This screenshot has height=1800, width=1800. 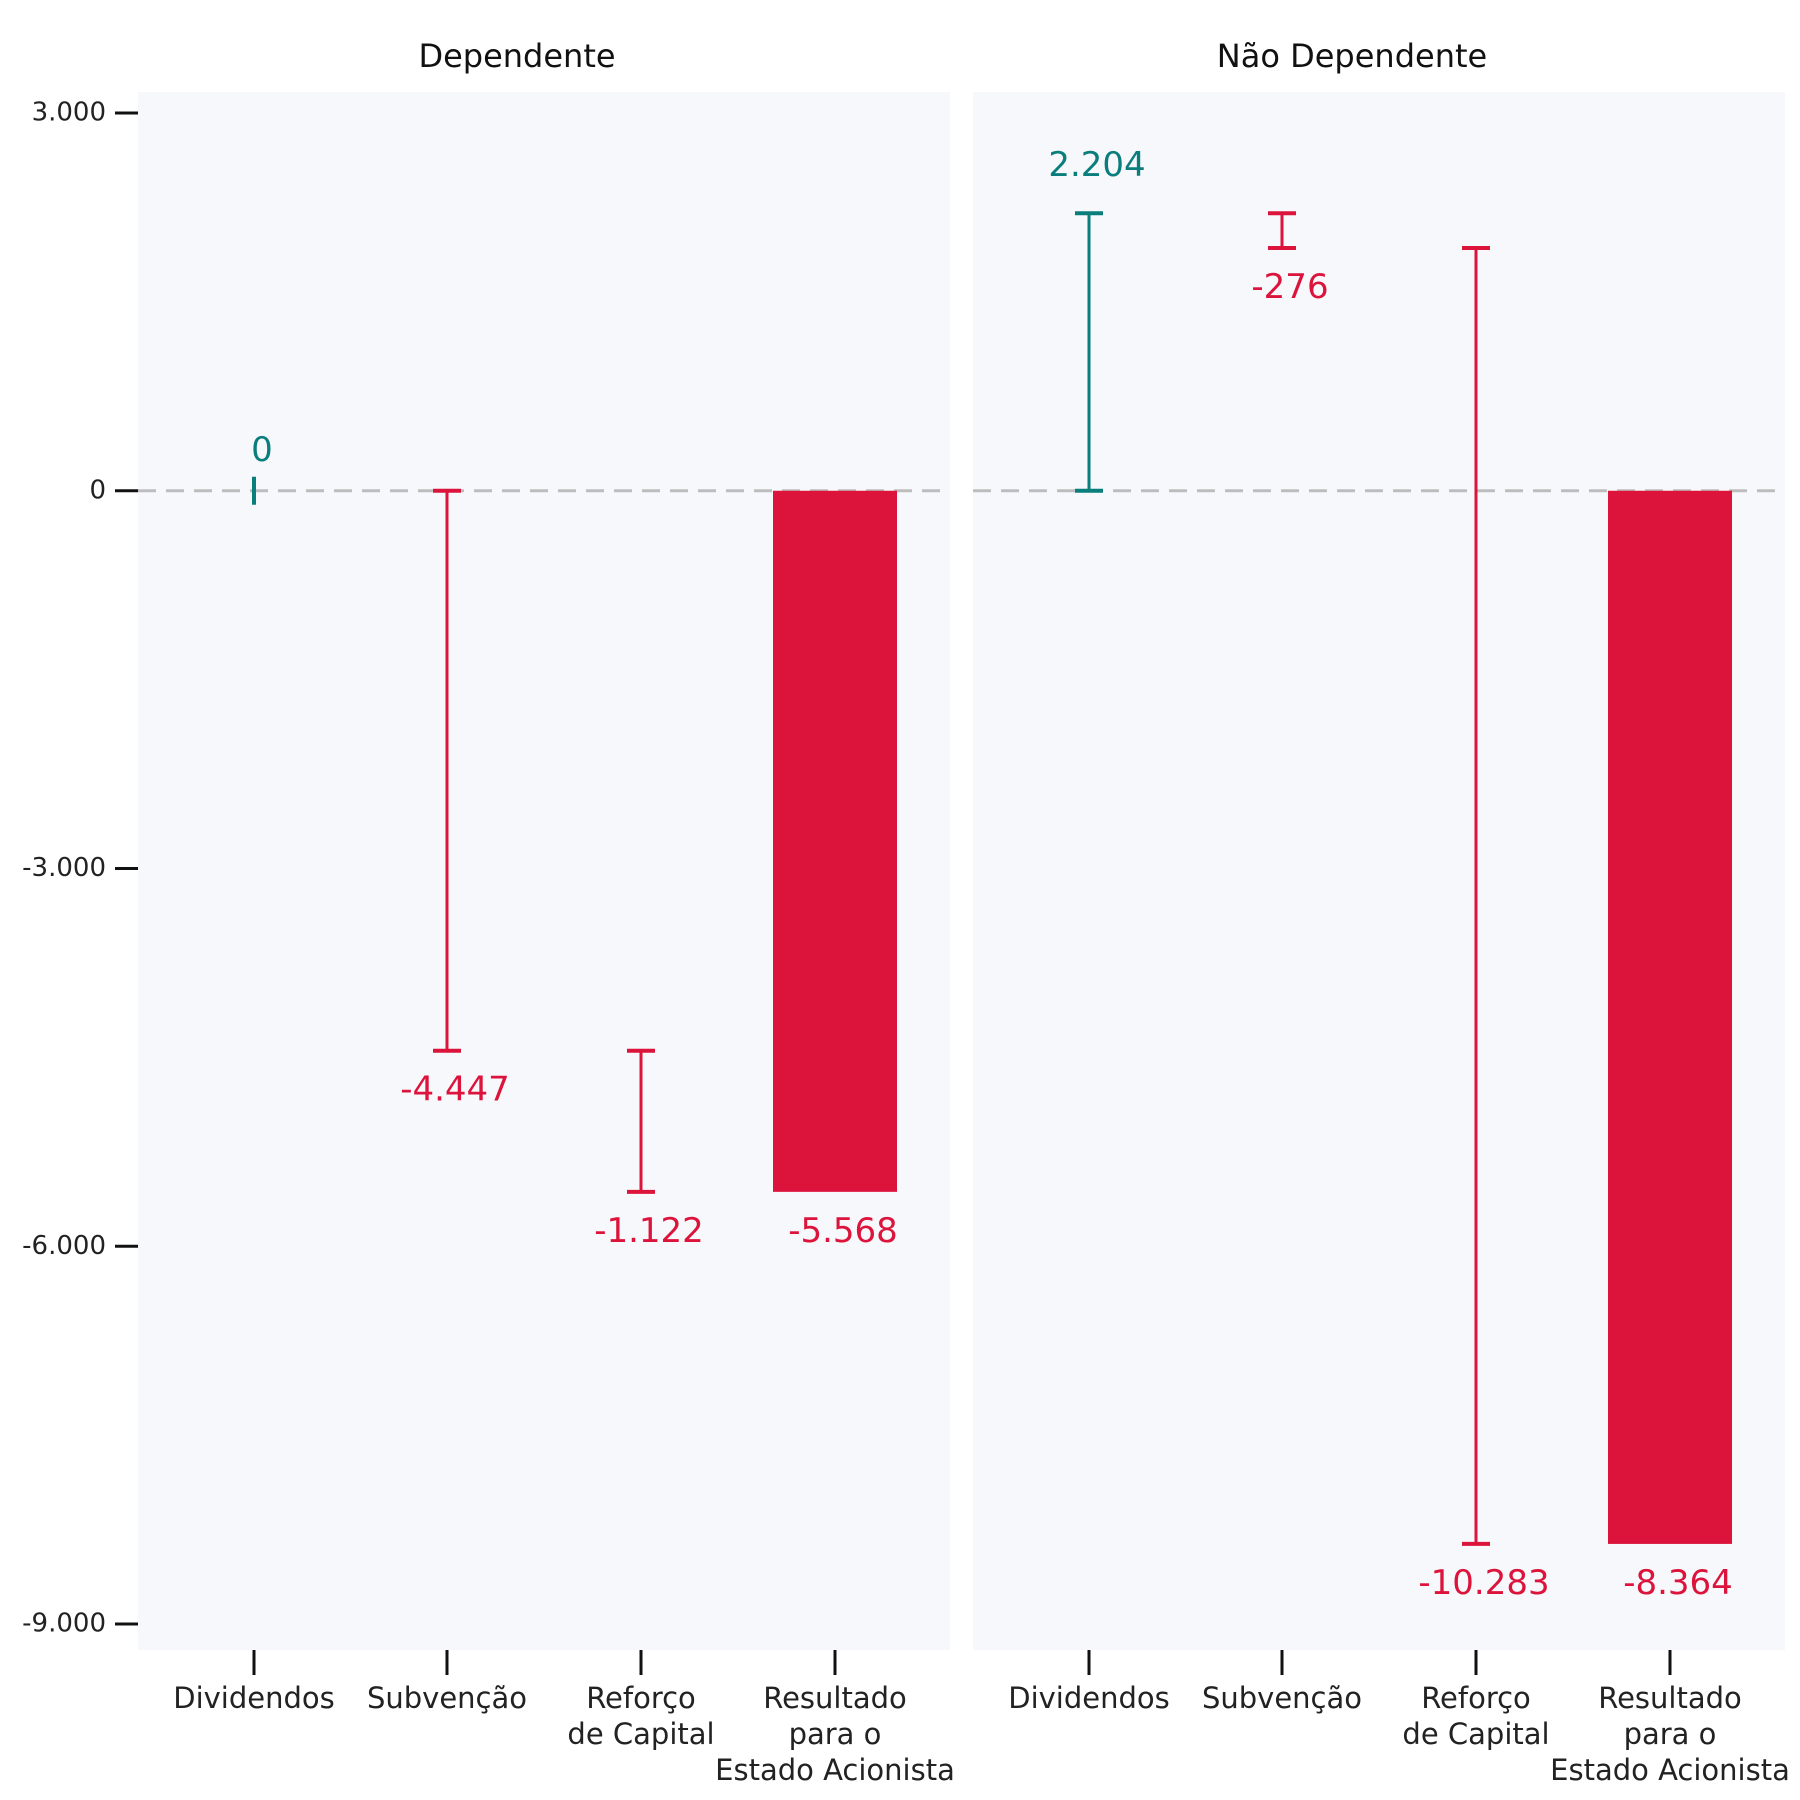 I want to click on y-tick-label: -9.000, so click(x=64, y=1624).